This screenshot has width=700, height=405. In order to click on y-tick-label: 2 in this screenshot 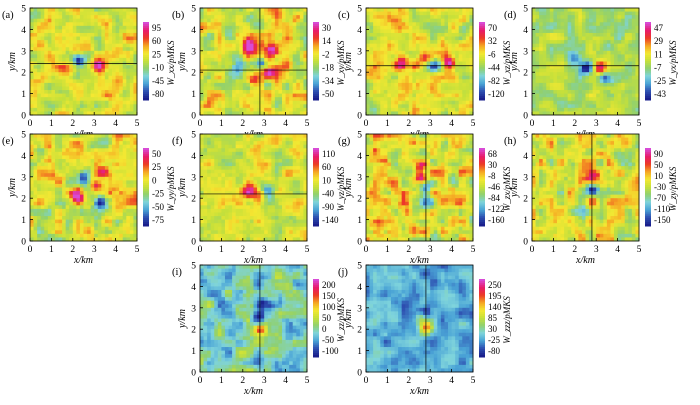, I will do `click(359, 74)`.